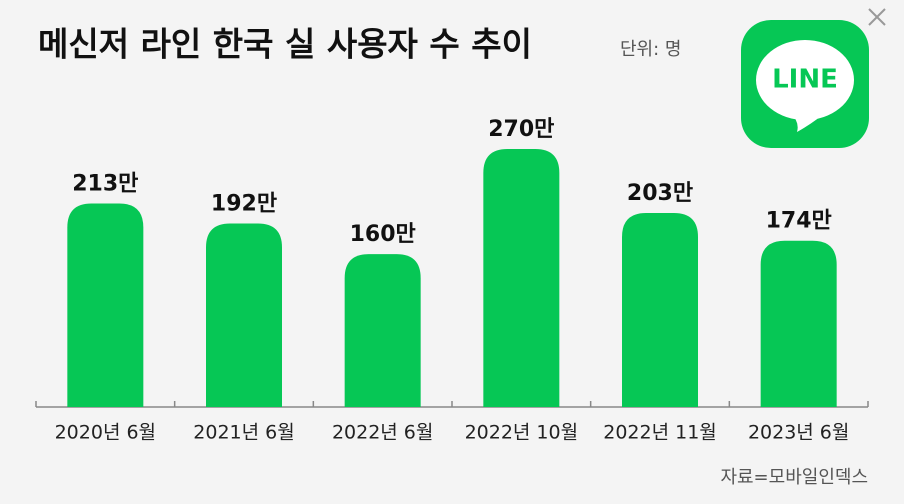 The width and height of the screenshot is (904, 504). Describe the element at coordinates (285, 44) in the screenshot. I see `chart-title: 메신저 라인 한국 실 사용자 수 추이` at that location.